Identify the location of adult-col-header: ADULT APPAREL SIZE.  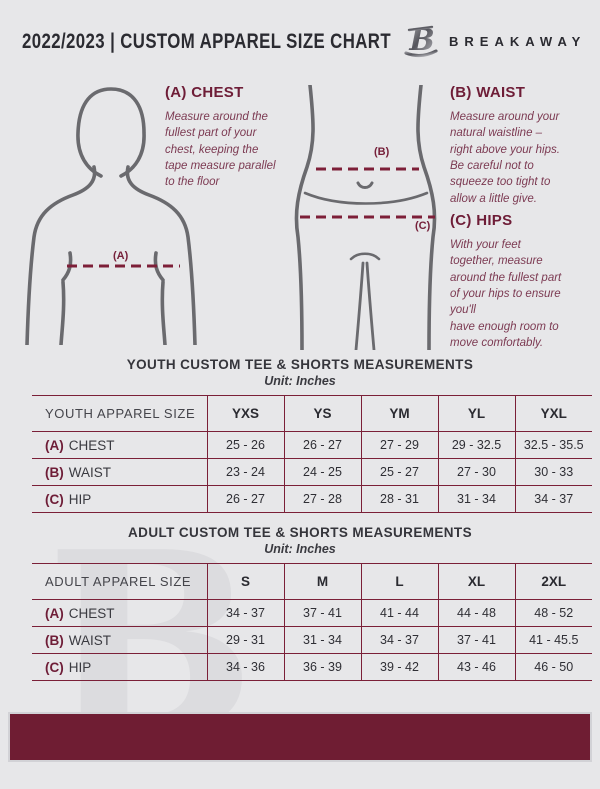
(119, 581).